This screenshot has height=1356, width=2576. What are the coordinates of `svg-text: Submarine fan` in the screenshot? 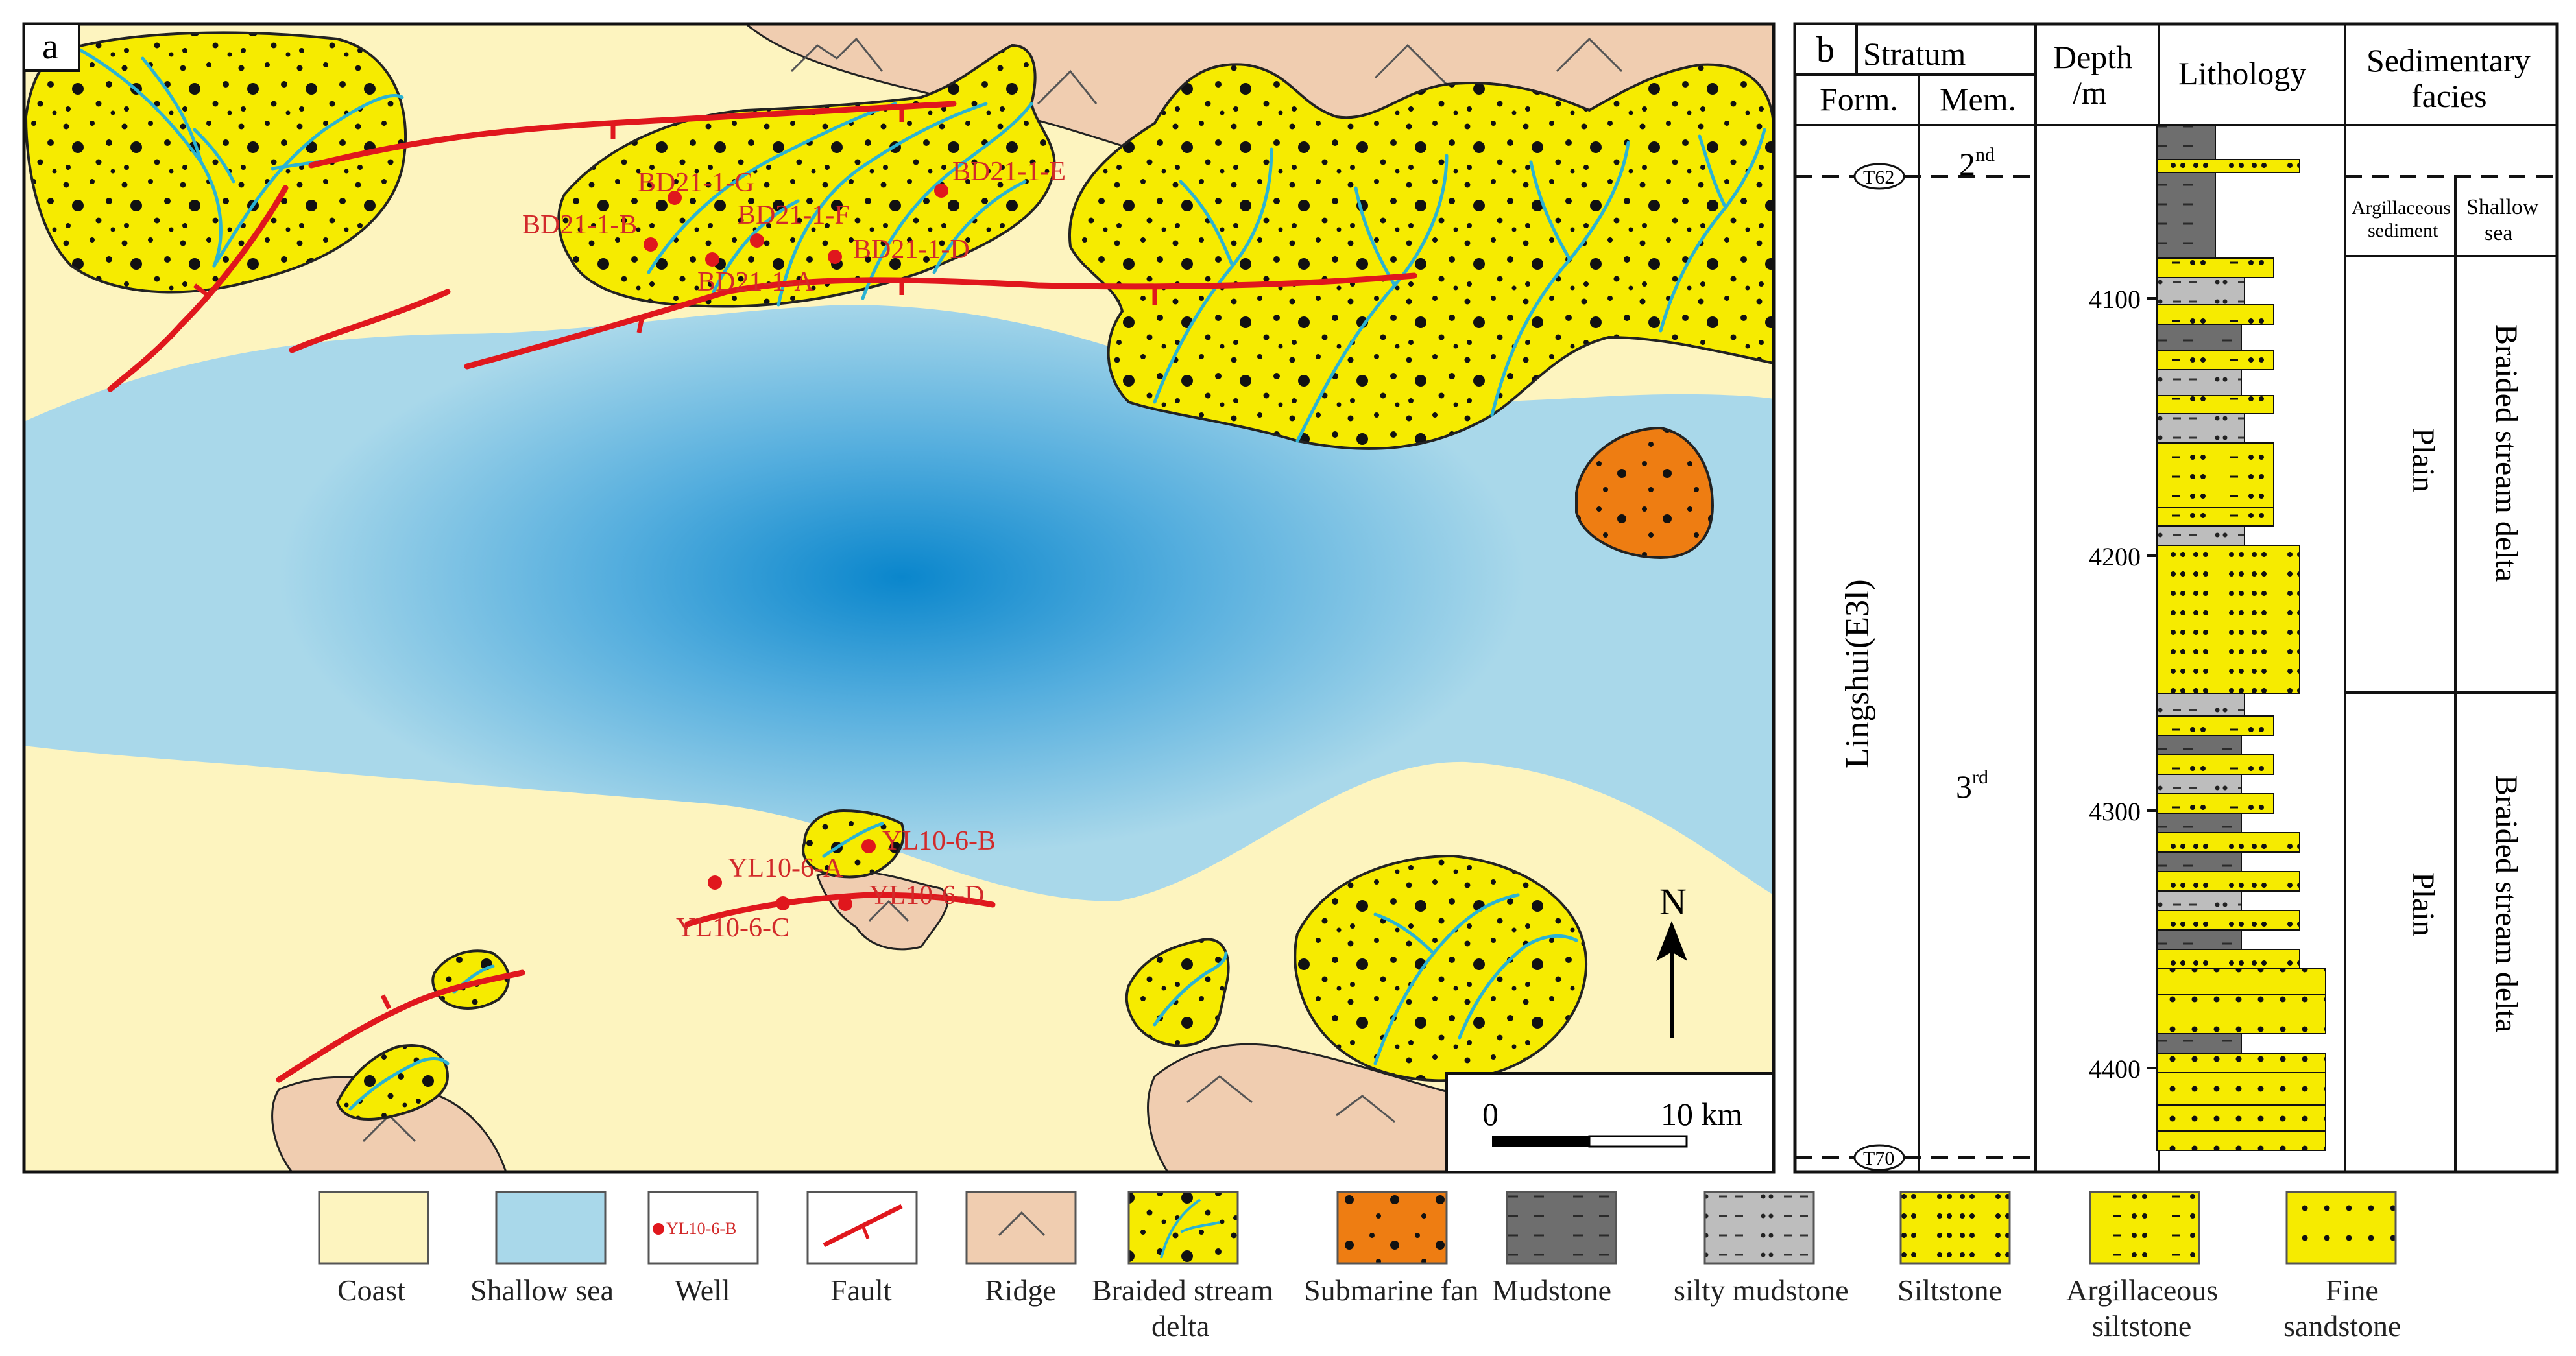 It's located at (1391, 1290).